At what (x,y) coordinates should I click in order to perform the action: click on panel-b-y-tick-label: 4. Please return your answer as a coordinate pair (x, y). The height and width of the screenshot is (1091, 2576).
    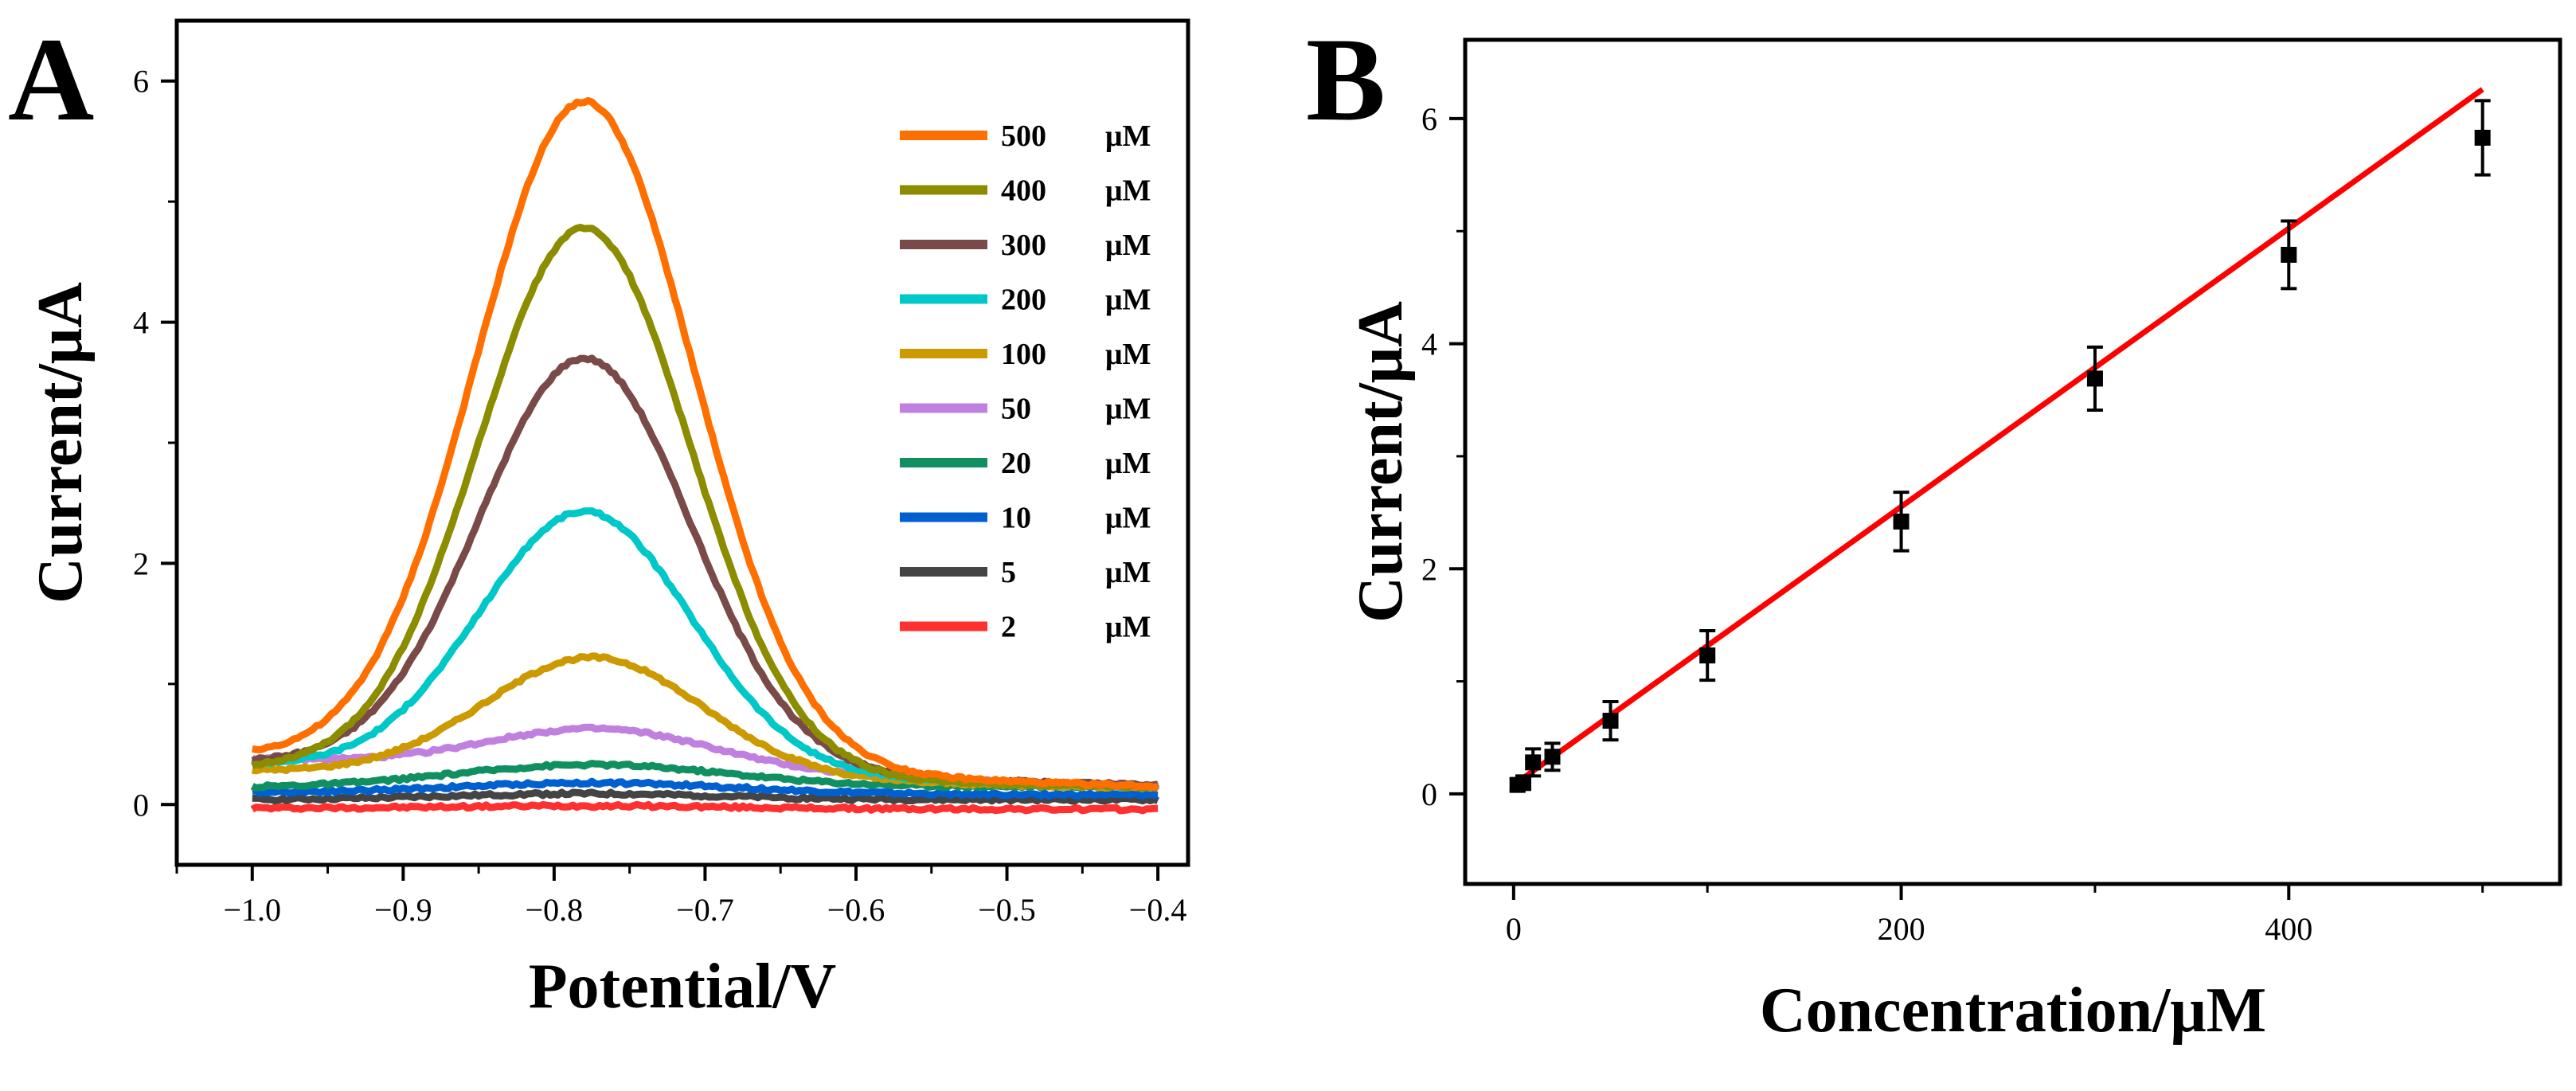
    Looking at the image, I should click on (1429, 344).